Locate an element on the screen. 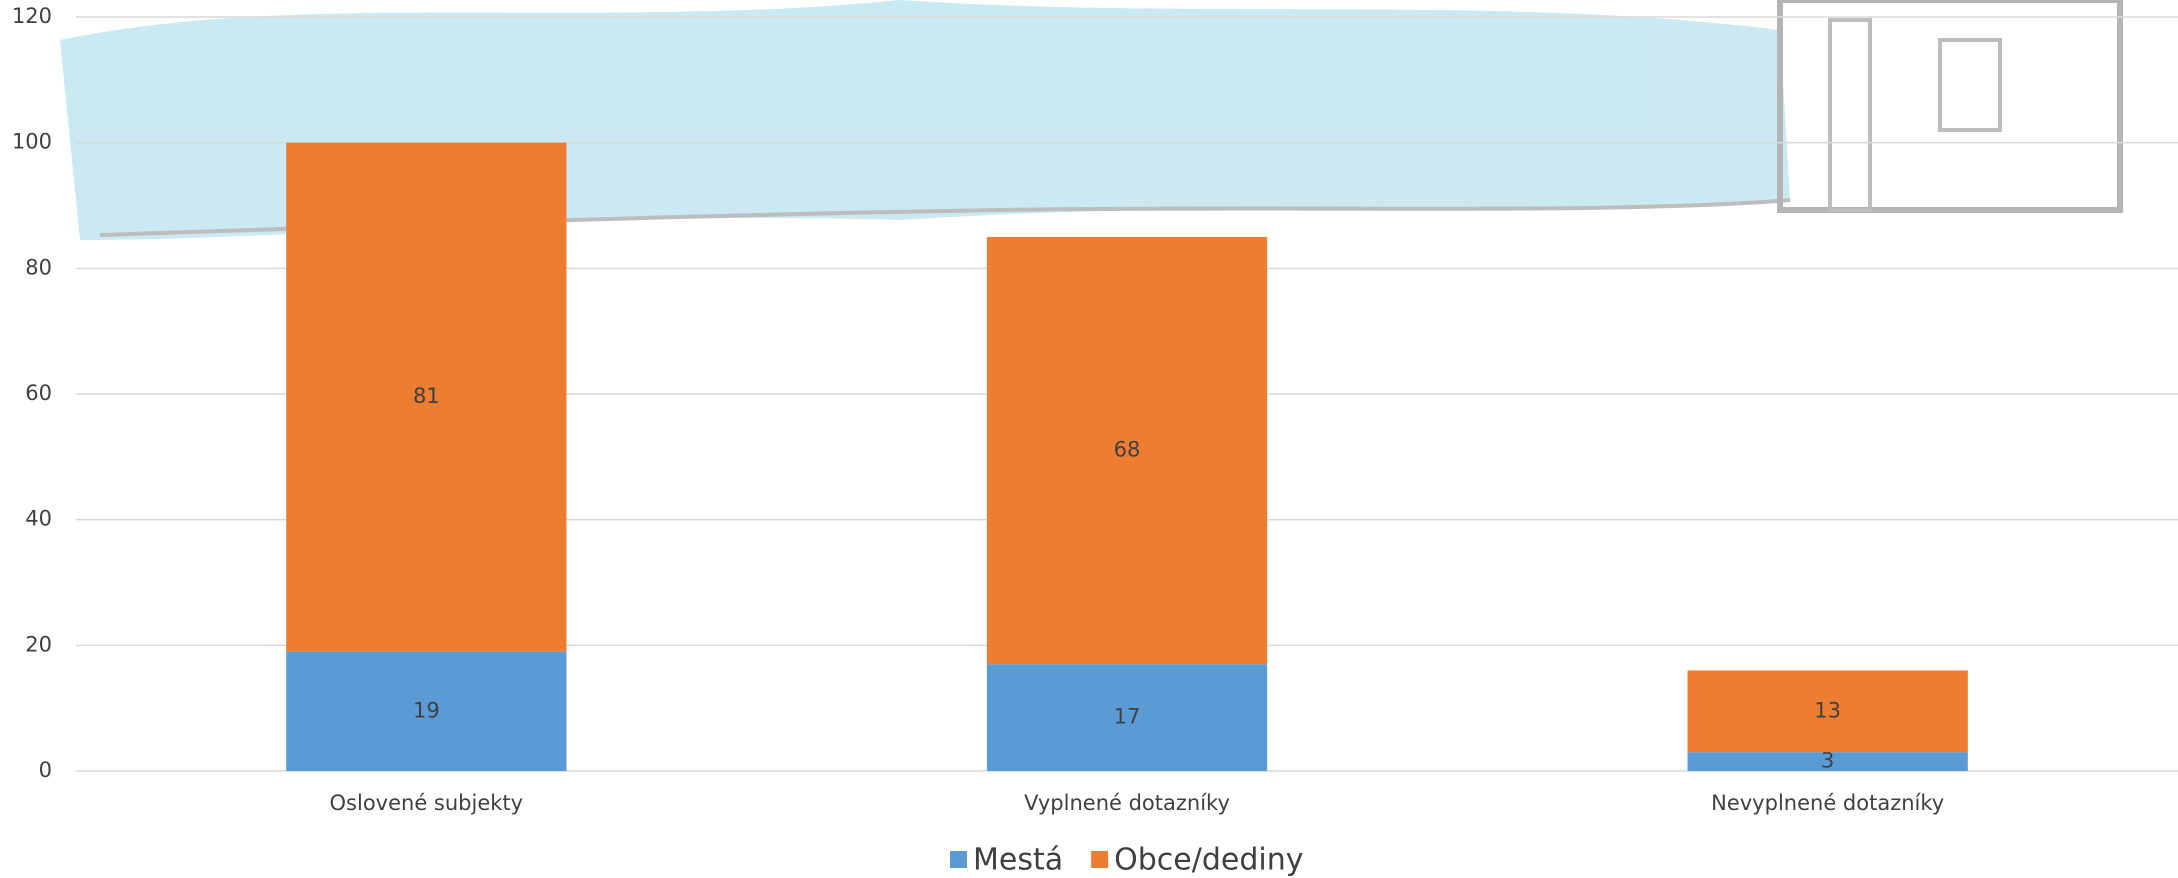  data-label: 17 is located at coordinates (1127, 717).